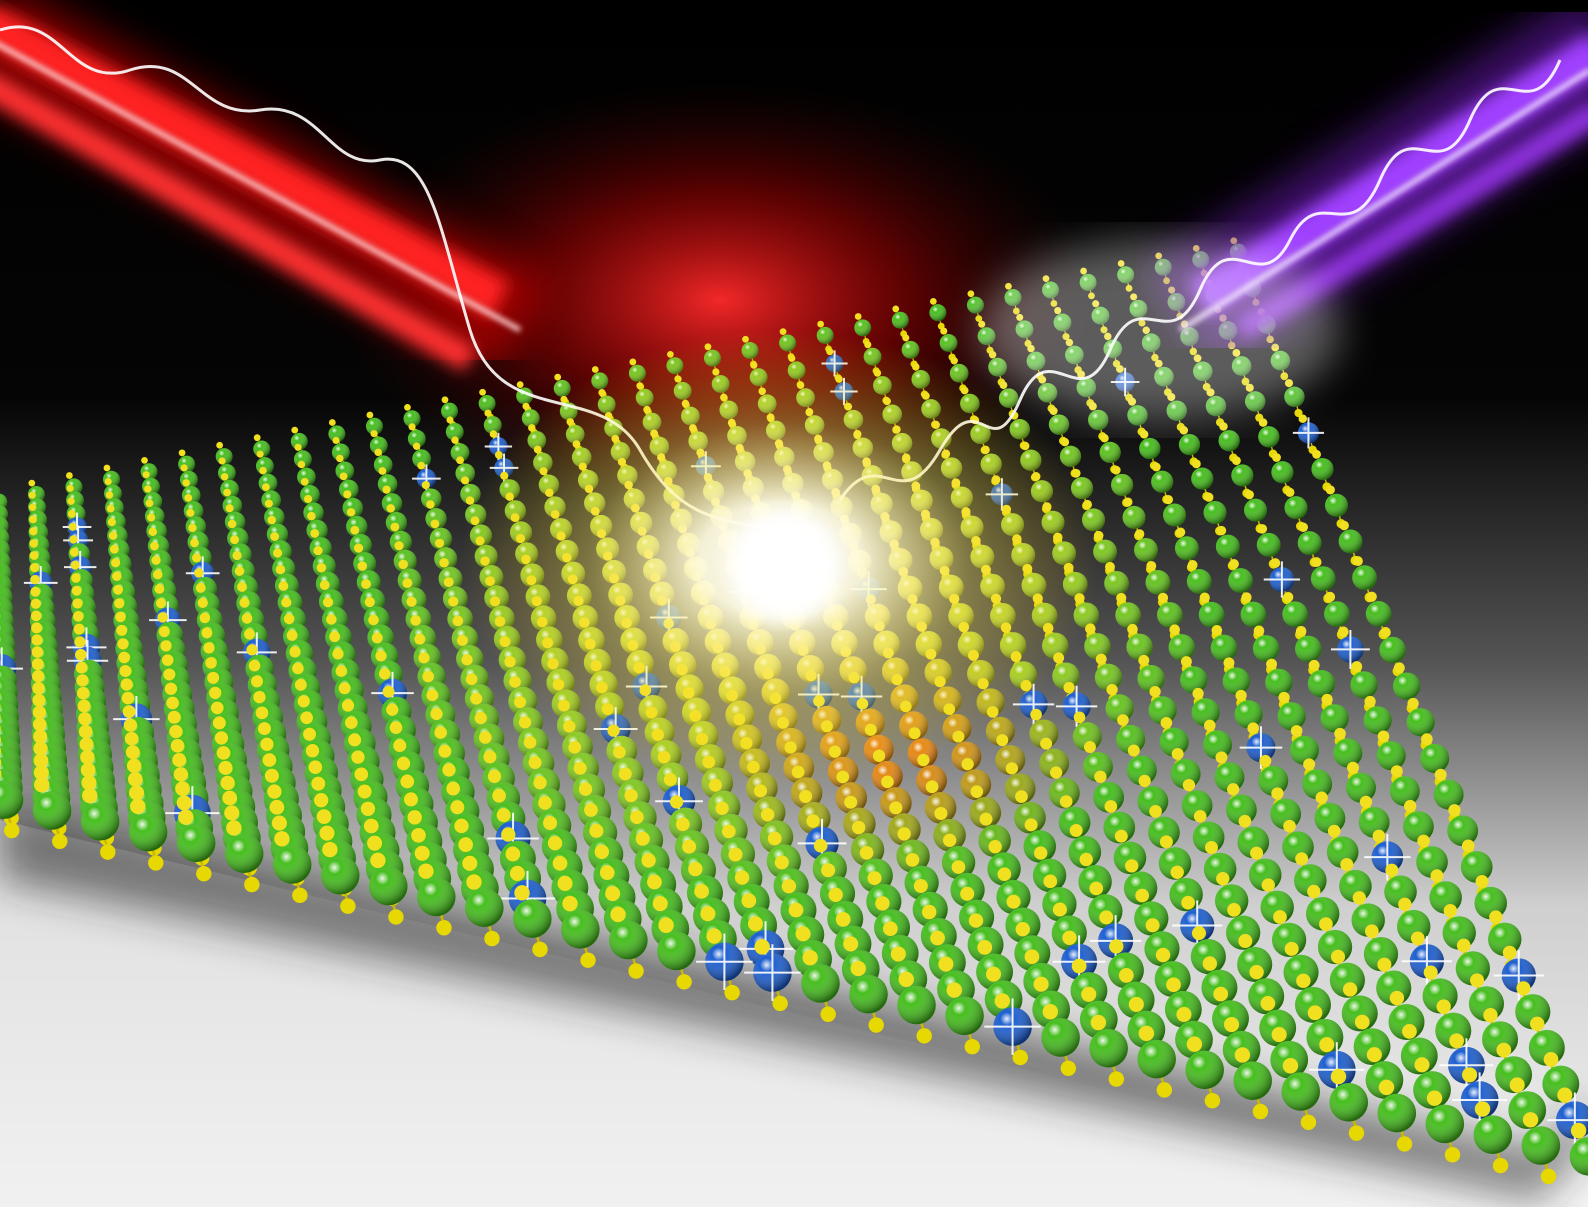 This screenshot has height=1207, width=1588. I want to click on sparkle, so click(1567, 1120).